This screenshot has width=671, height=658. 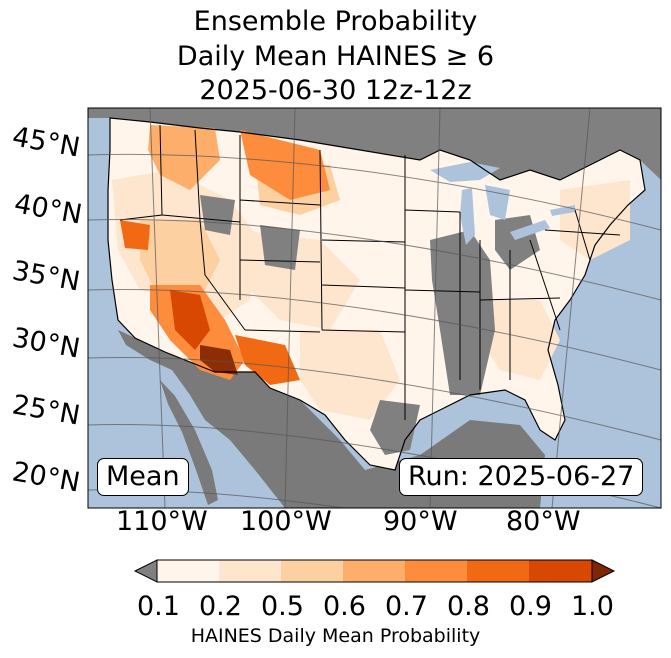 I want to click on lon-label-90: 90°W, so click(x=420, y=521).